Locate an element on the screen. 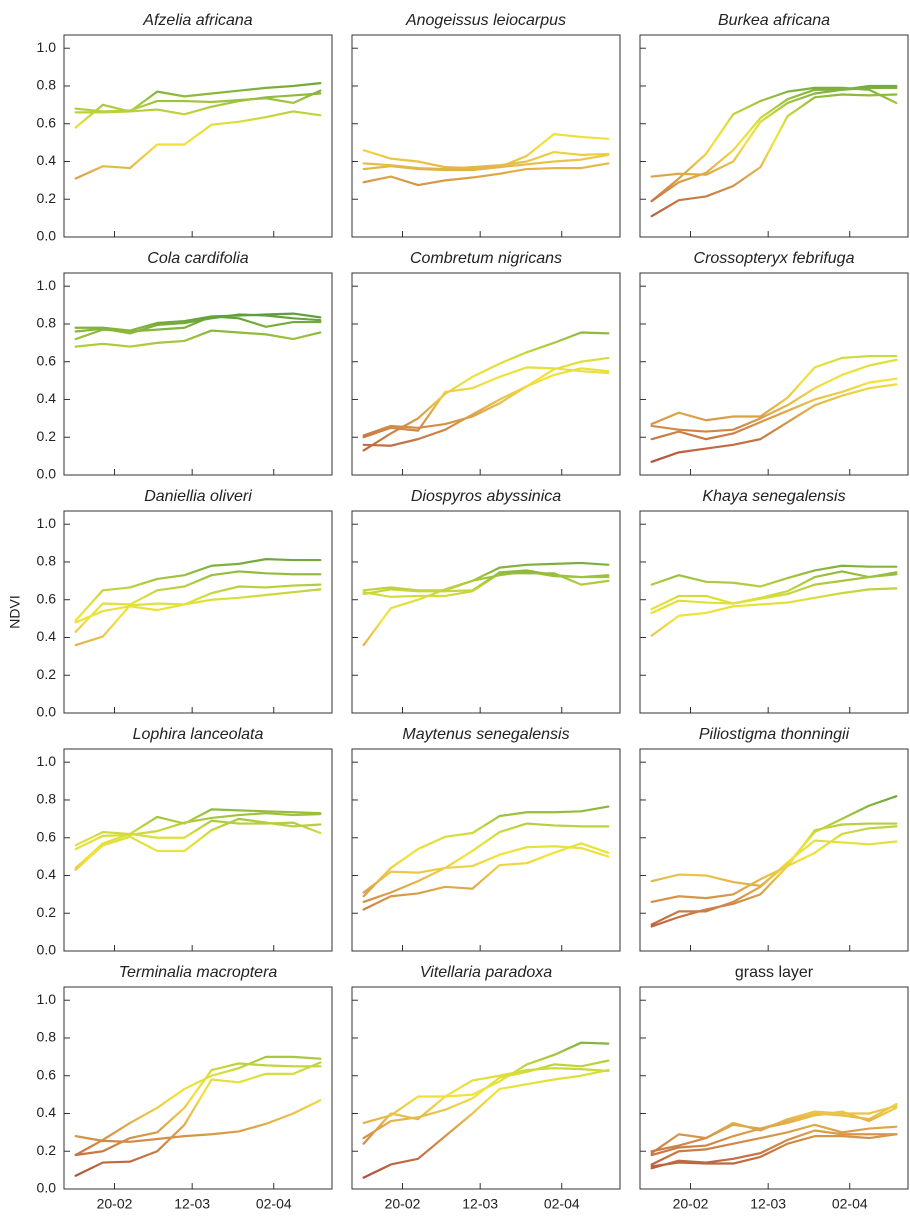 The height and width of the screenshot is (1216, 910). panel-title: Diospyros abyssinica is located at coordinates (486, 496).